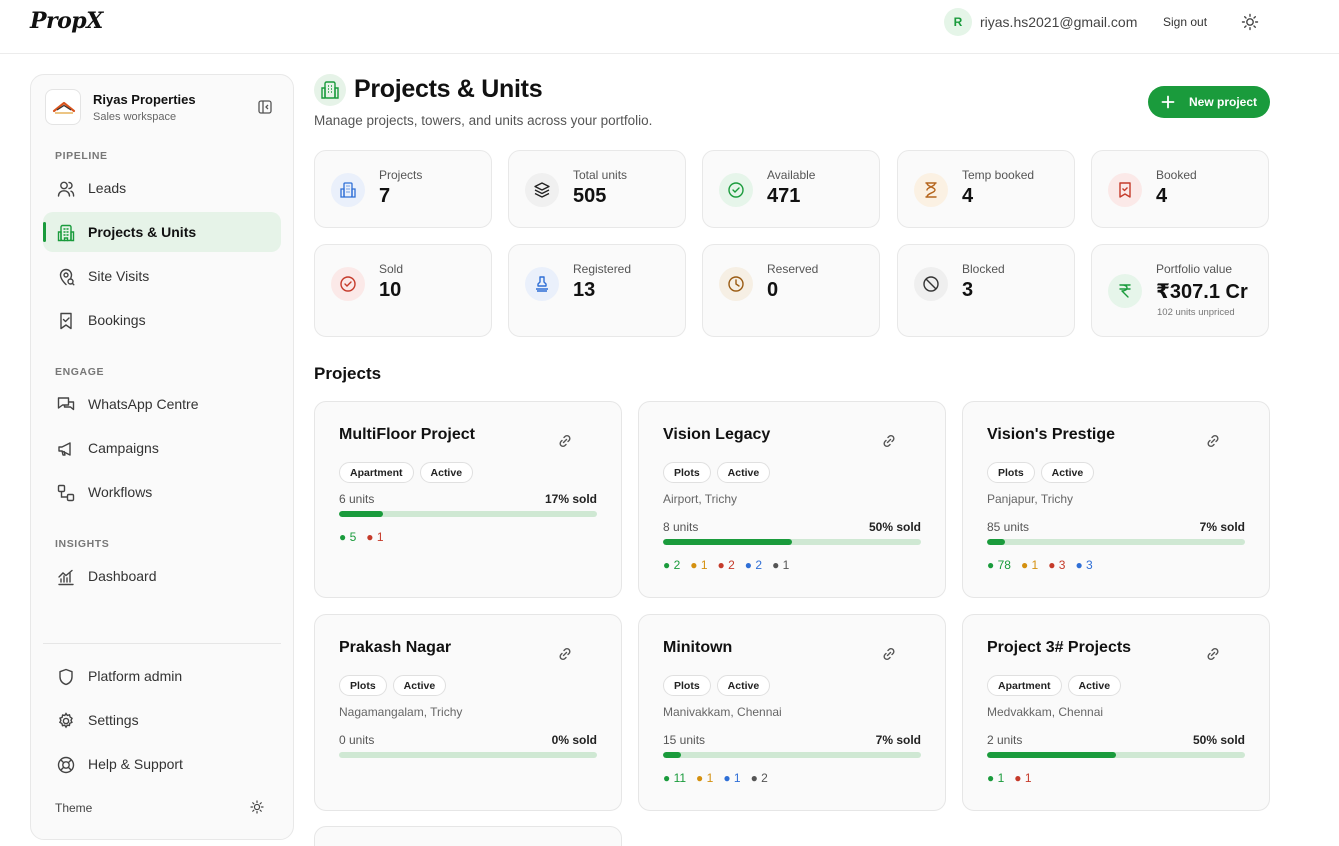 This screenshot has height=846, width=1339. What do you see at coordinates (81, 156) in the screenshot?
I see `section-pipeline: PIPELINE` at bounding box center [81, 156].